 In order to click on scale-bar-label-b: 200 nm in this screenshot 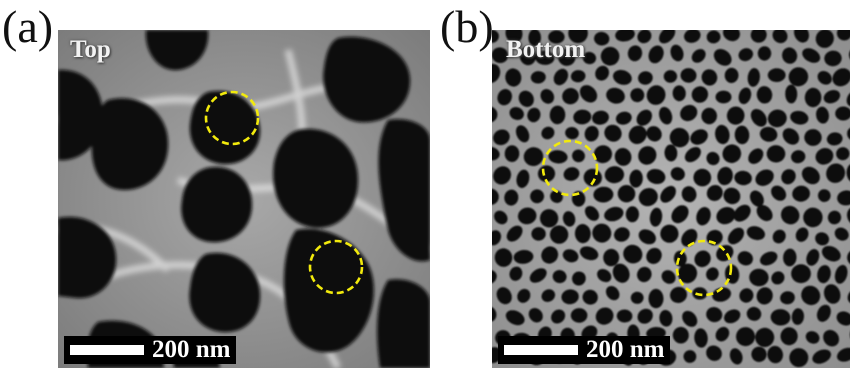, I will do `click(625, 349)`.